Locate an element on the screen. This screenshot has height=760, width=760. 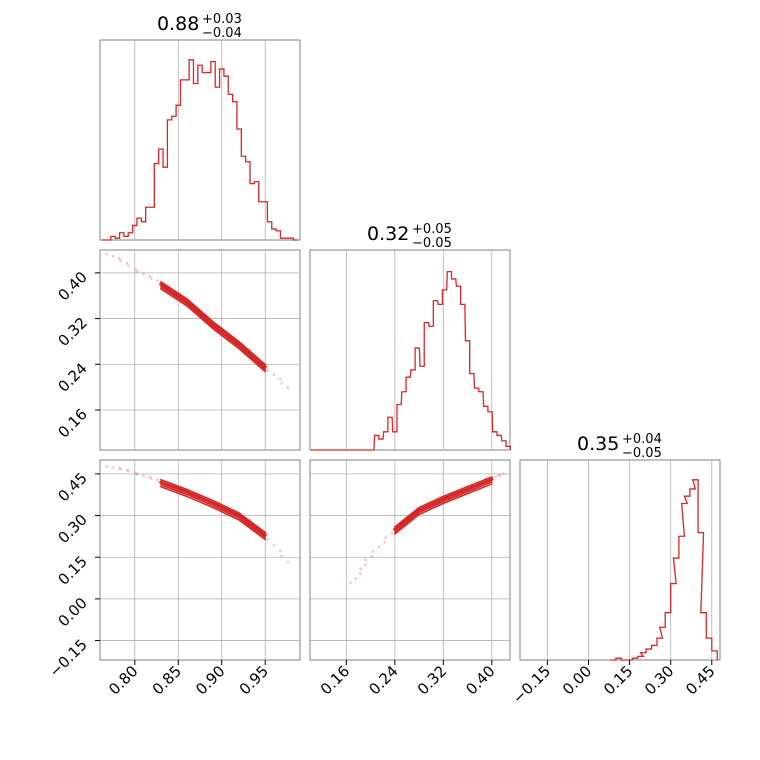
panel-pair-param1-param3 is located at coordinates (200, 560).